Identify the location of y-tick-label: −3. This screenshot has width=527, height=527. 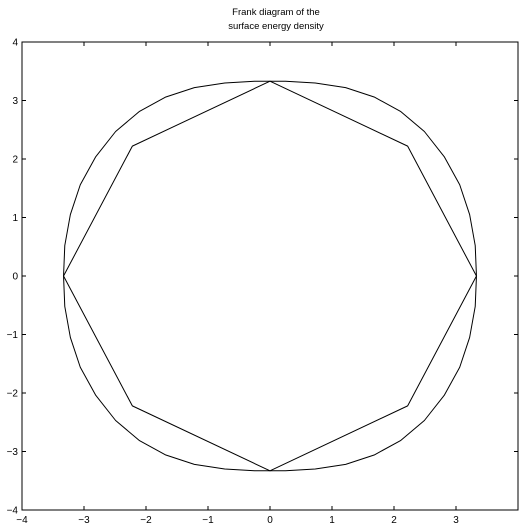
(13, 452).